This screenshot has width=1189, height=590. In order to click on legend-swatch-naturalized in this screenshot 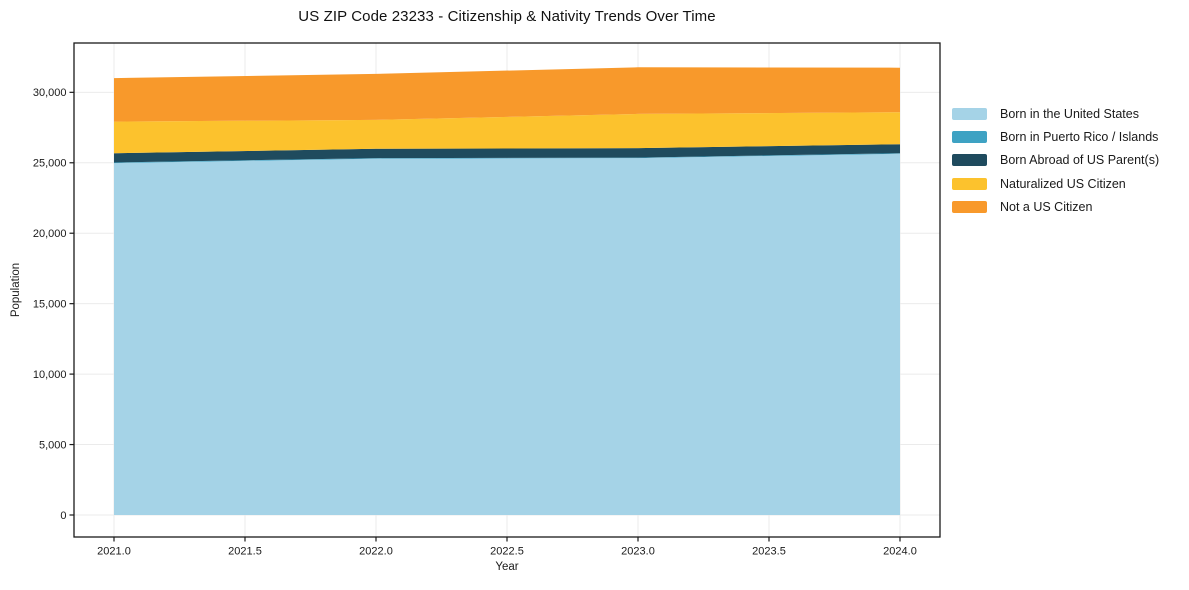, I will do `click(969, 183)`.